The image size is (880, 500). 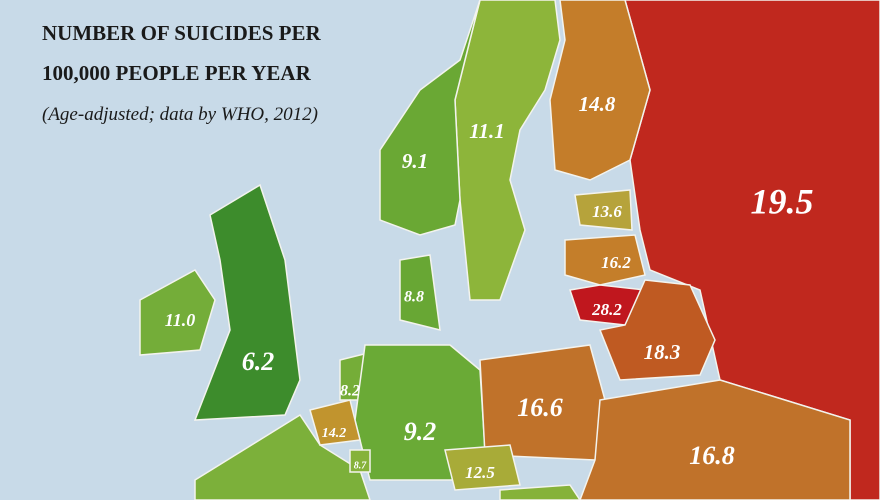 I want to click on region-label: 8.2, so click(x=350, y=391).